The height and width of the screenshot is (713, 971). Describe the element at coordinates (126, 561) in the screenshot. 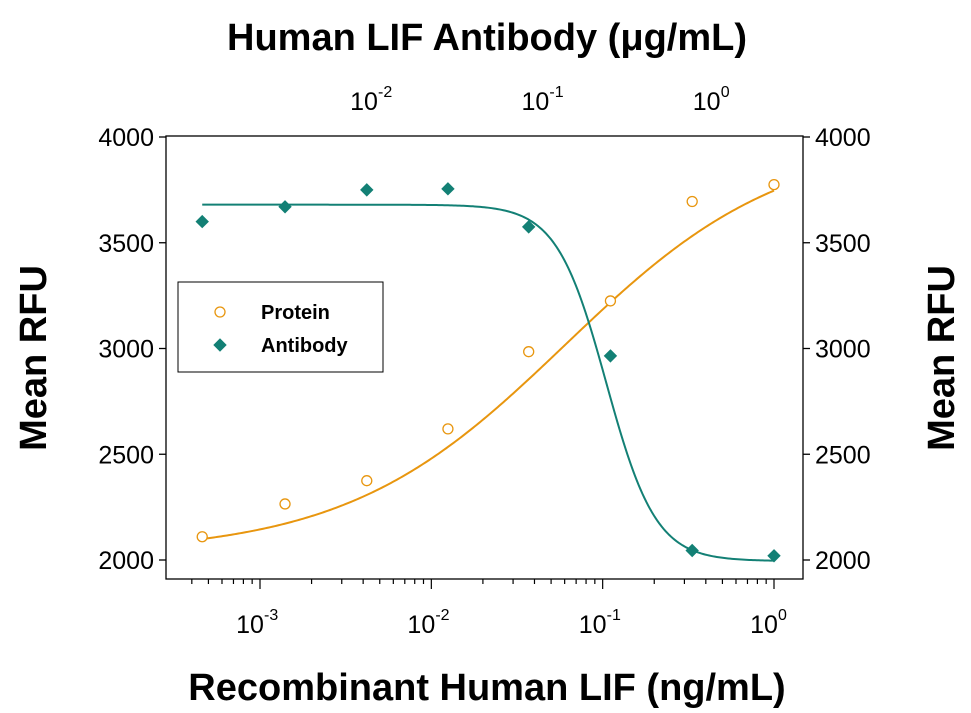

I see `y-tick-label-left: 2000` at that location.